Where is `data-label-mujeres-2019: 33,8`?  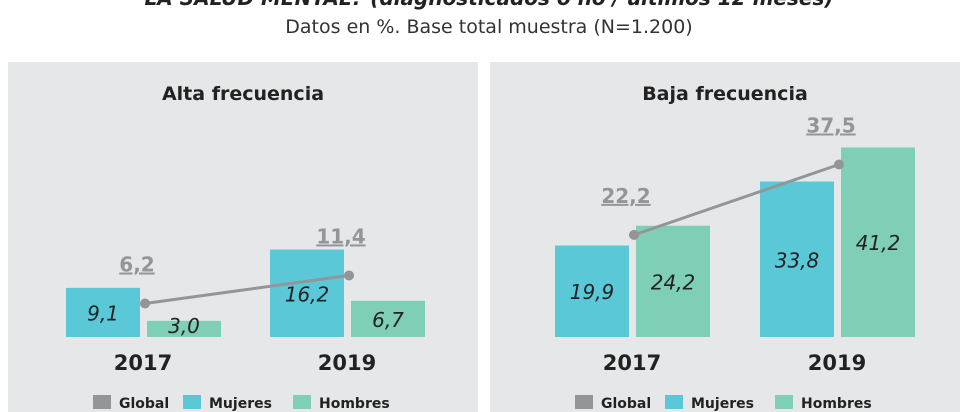 data-label-mujeres-2019: 33,8 is located at coordinates (797, 260).